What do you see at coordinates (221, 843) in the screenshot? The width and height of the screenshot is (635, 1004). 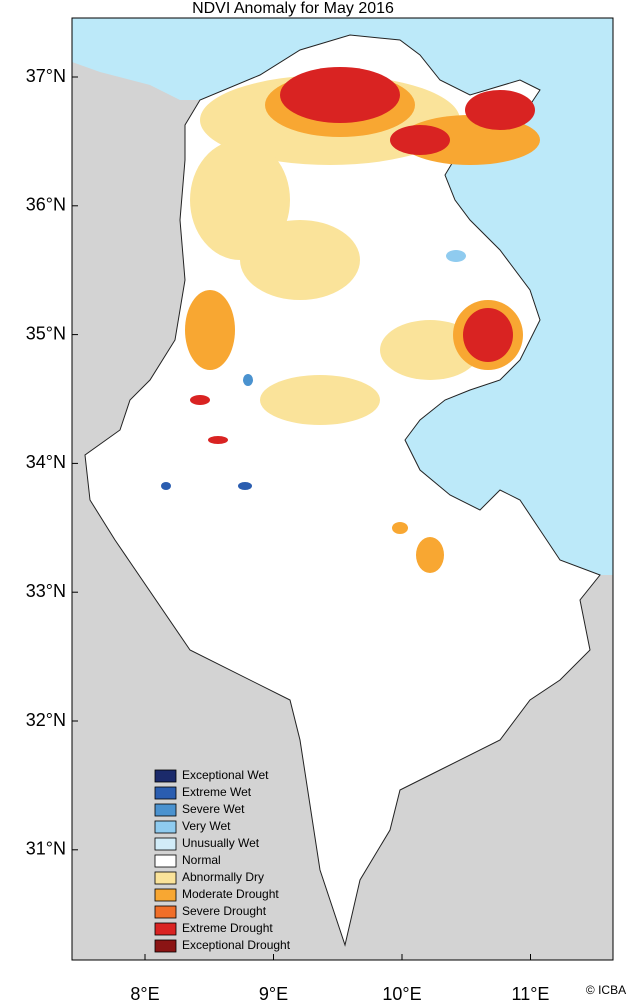 I see `legend-label: Unusually Wet` at bounding box center [221, 843].